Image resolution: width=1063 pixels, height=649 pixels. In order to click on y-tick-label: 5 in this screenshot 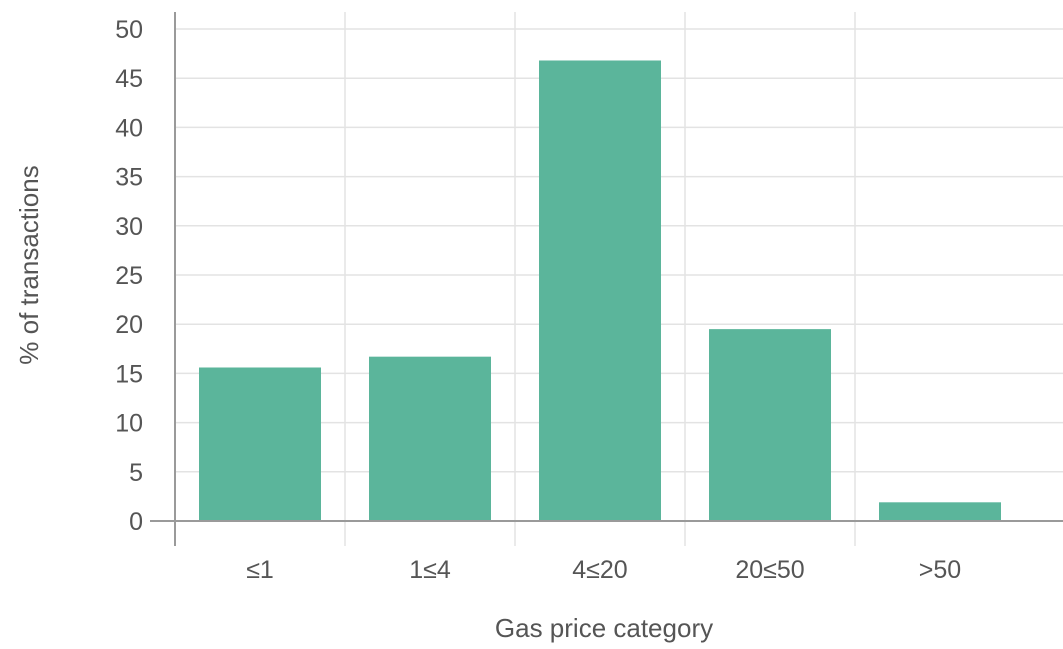, I will do `click(136, 473)`.